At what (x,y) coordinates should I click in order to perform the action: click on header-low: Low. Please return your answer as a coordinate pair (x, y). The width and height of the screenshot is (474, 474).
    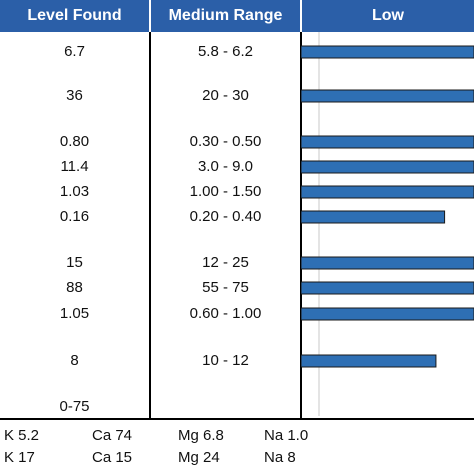
    Looking at the image, I should click on (388, 16).